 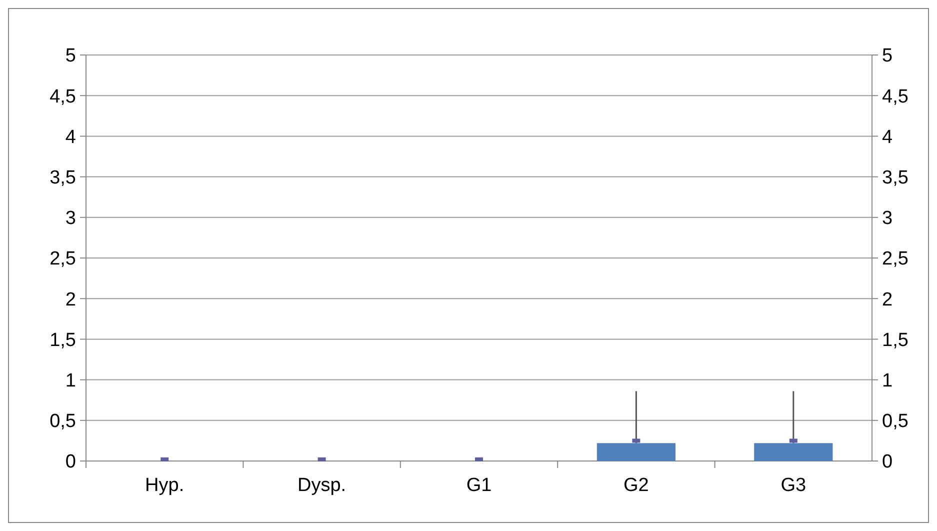 I want to click on y-tick-label: 3, so click(x=70, y=219).